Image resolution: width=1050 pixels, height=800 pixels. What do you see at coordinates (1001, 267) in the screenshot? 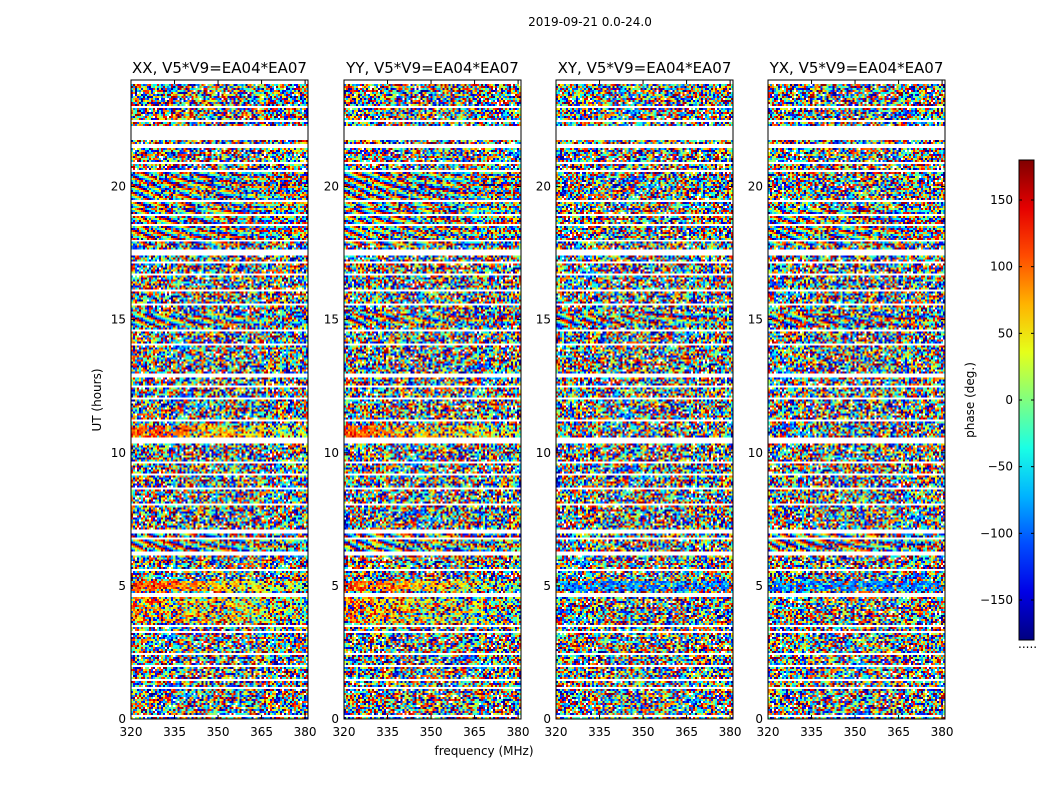
I see `colorbar-tick-label: 100` at bounding box center [1001, 267].